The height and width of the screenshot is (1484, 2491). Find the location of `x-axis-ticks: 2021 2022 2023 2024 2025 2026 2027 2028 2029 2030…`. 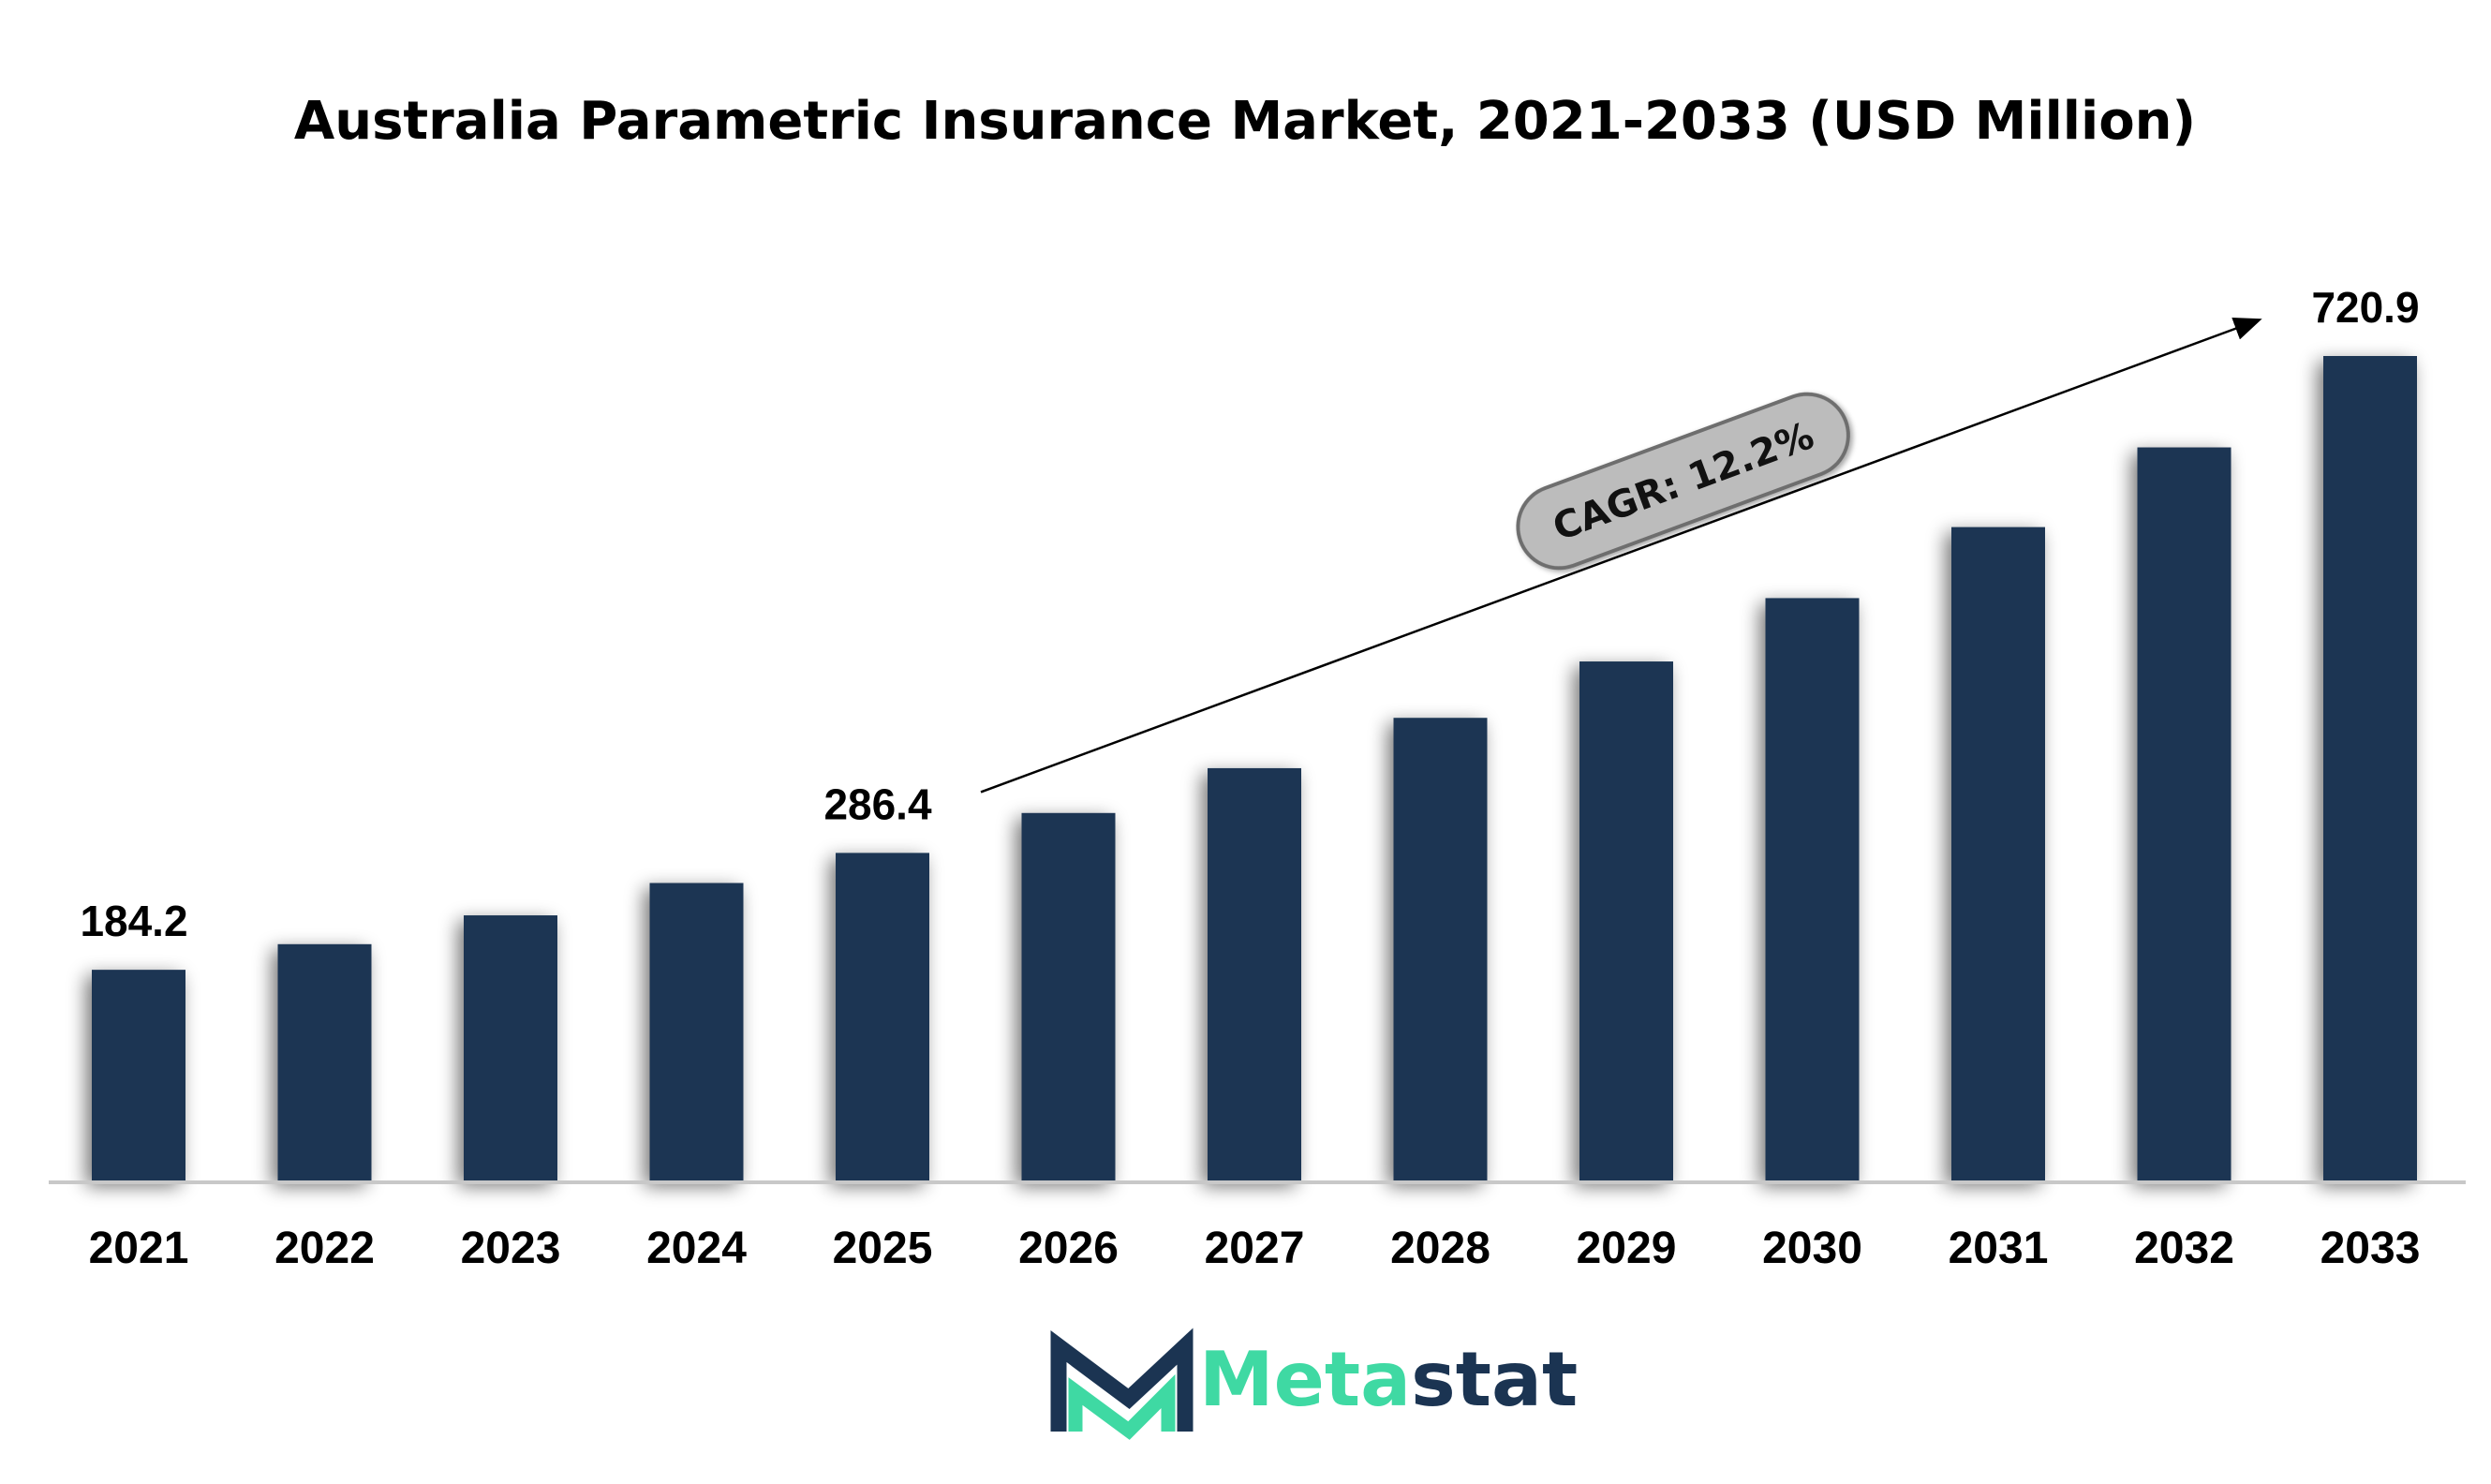

x-axis-ticks: 2021 2022 2023 2024 2025 2026 2027 2028 2029 2030… is located at coordinates (1255, 1248).